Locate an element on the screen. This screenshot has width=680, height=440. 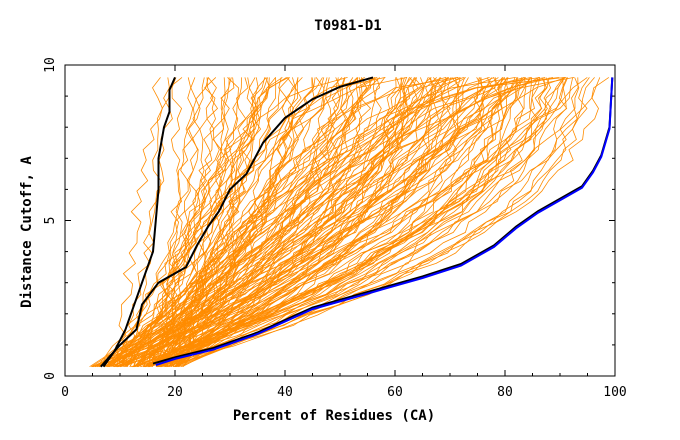
y-tick-label: 0 is located at coordinates (50, 376).